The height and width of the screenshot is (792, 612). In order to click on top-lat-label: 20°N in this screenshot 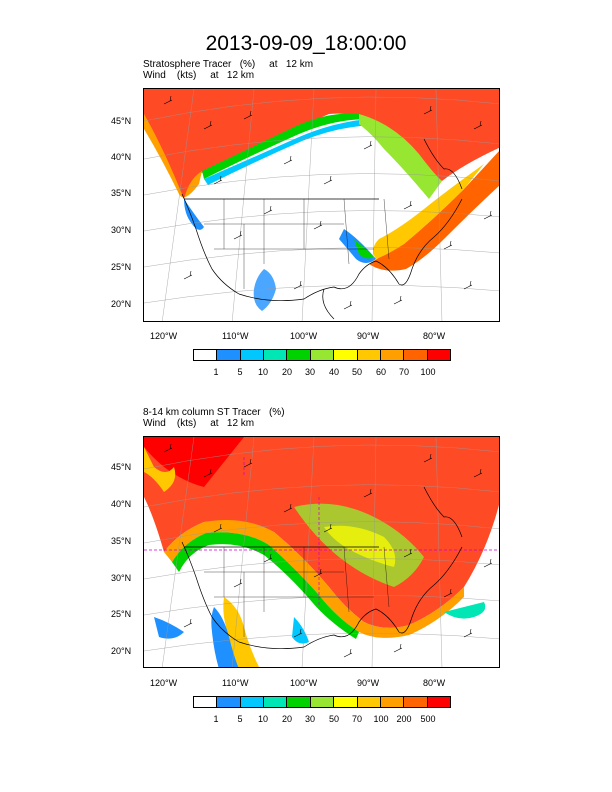, I will do `click(121, 304)`.